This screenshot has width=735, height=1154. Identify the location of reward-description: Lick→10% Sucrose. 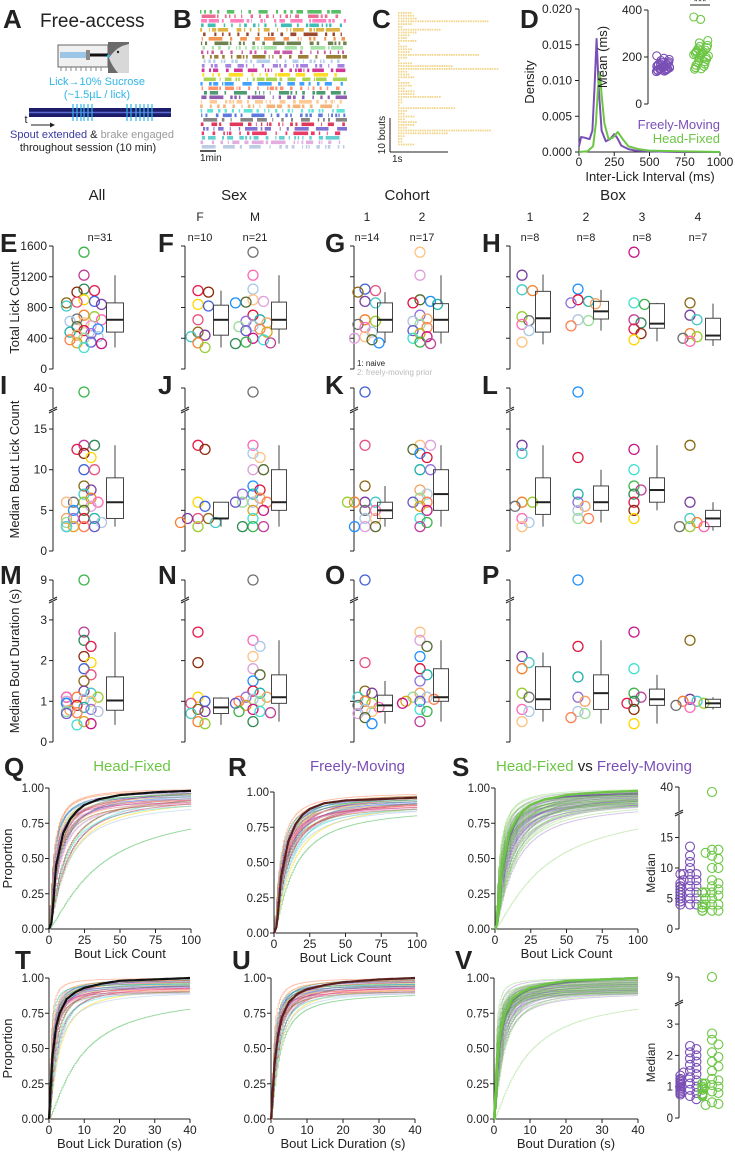
(97, 82).